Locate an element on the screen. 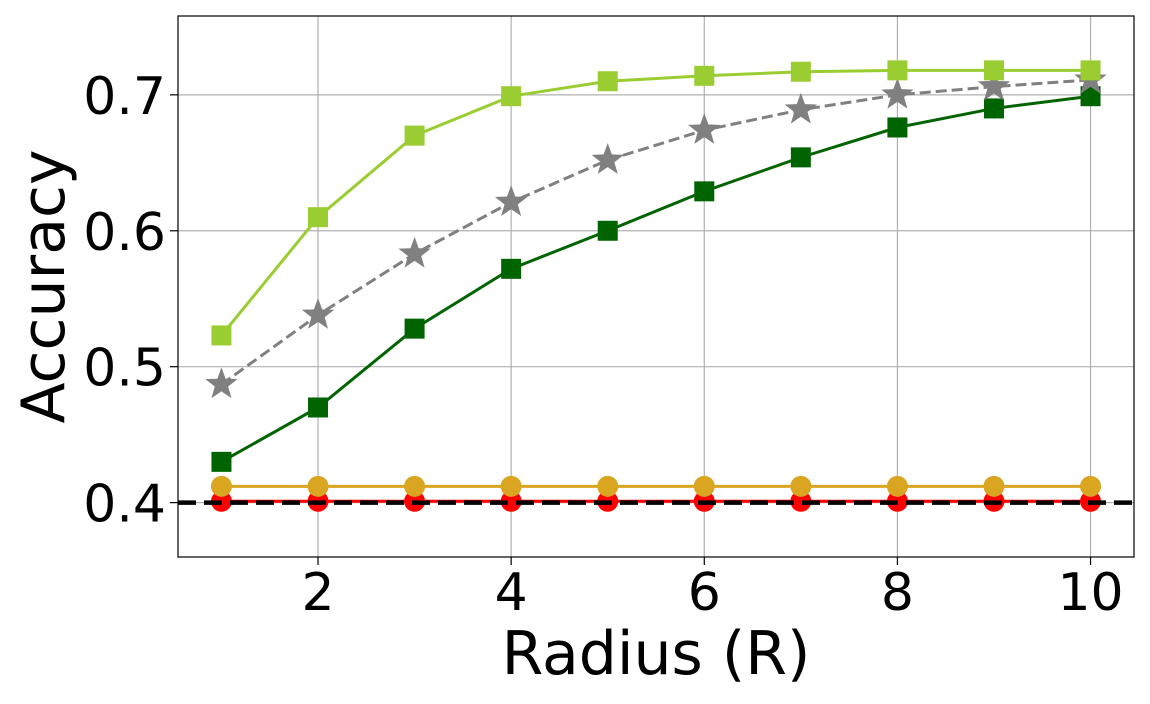  y-tick-label: 0.5 is located at coordinates (124, 369).